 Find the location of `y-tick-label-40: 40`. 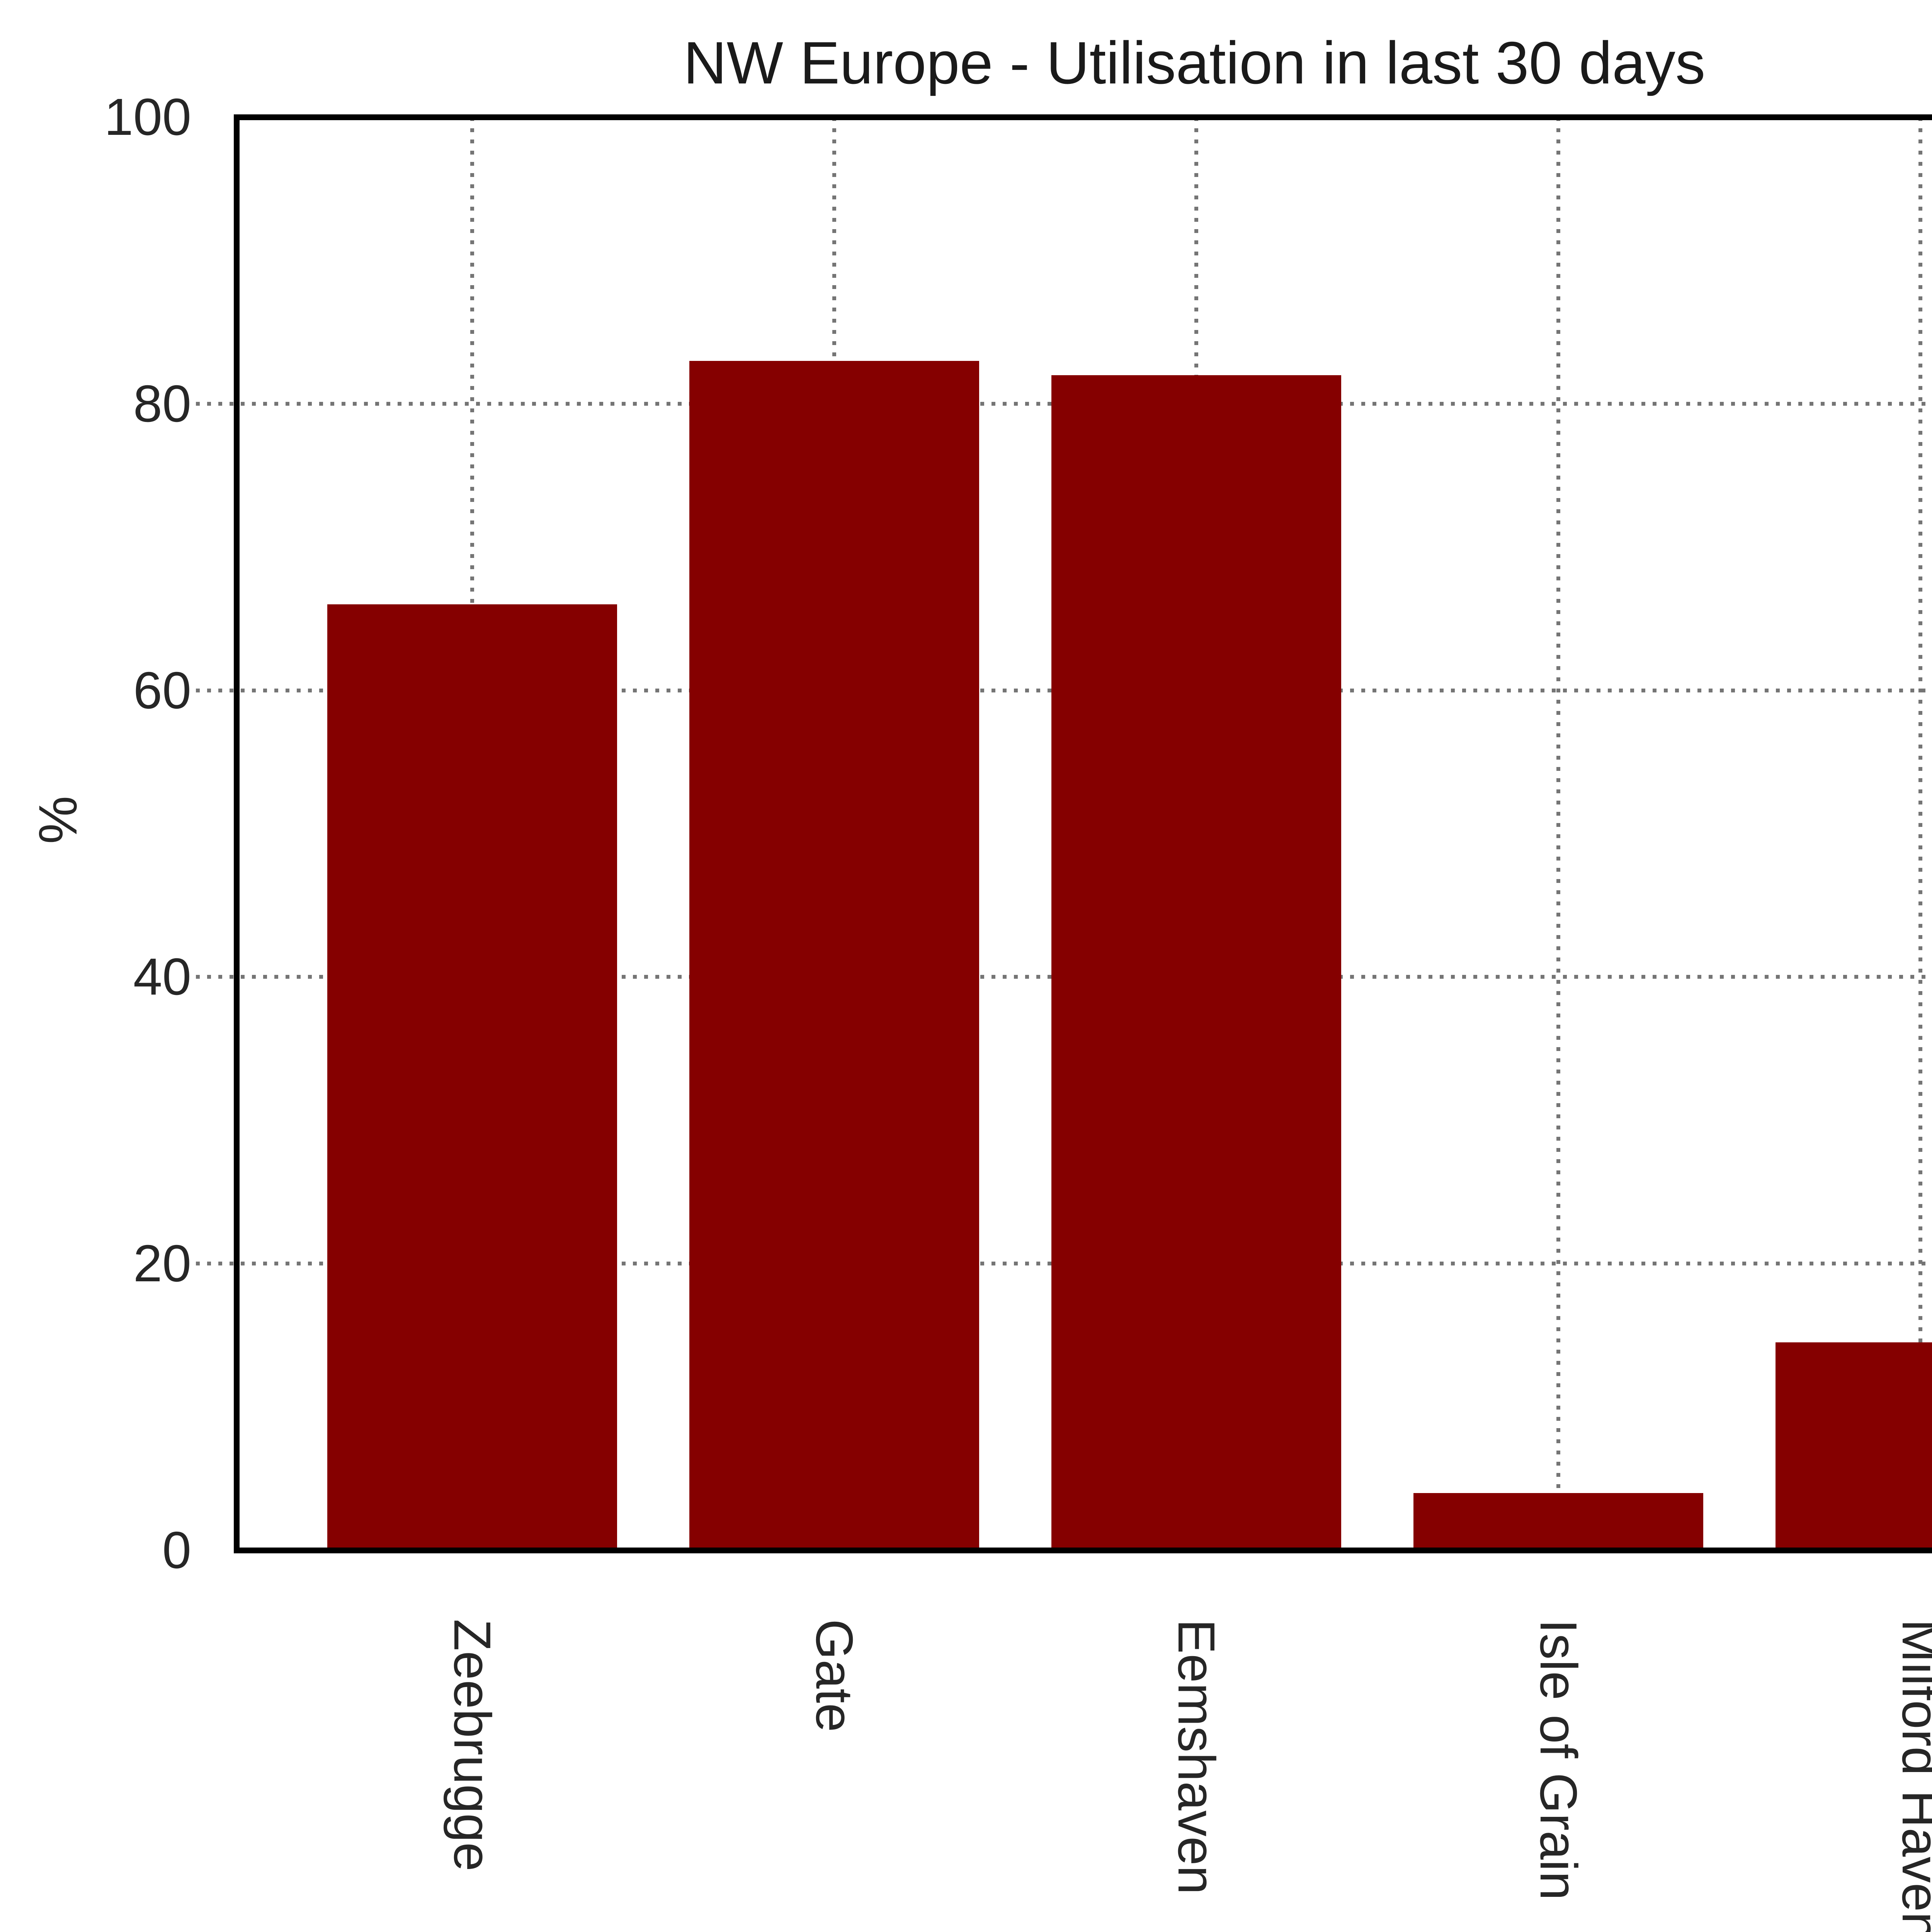

y-tick-label-40: 40 is located at coordinates (162, 977).